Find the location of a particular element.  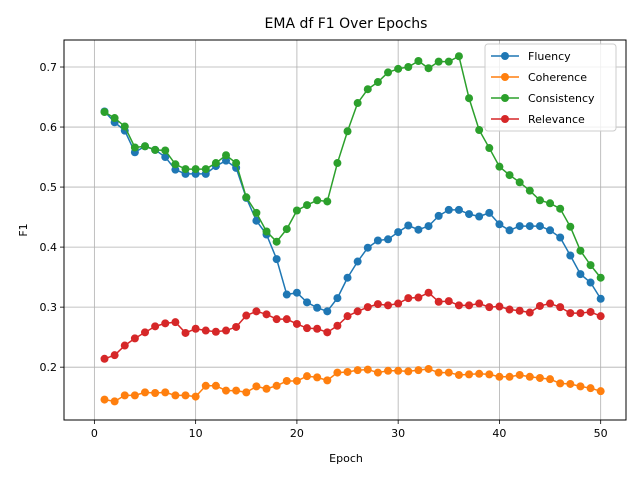

legend-entry-coherence: Coherence is located at coordinates (539, 77).